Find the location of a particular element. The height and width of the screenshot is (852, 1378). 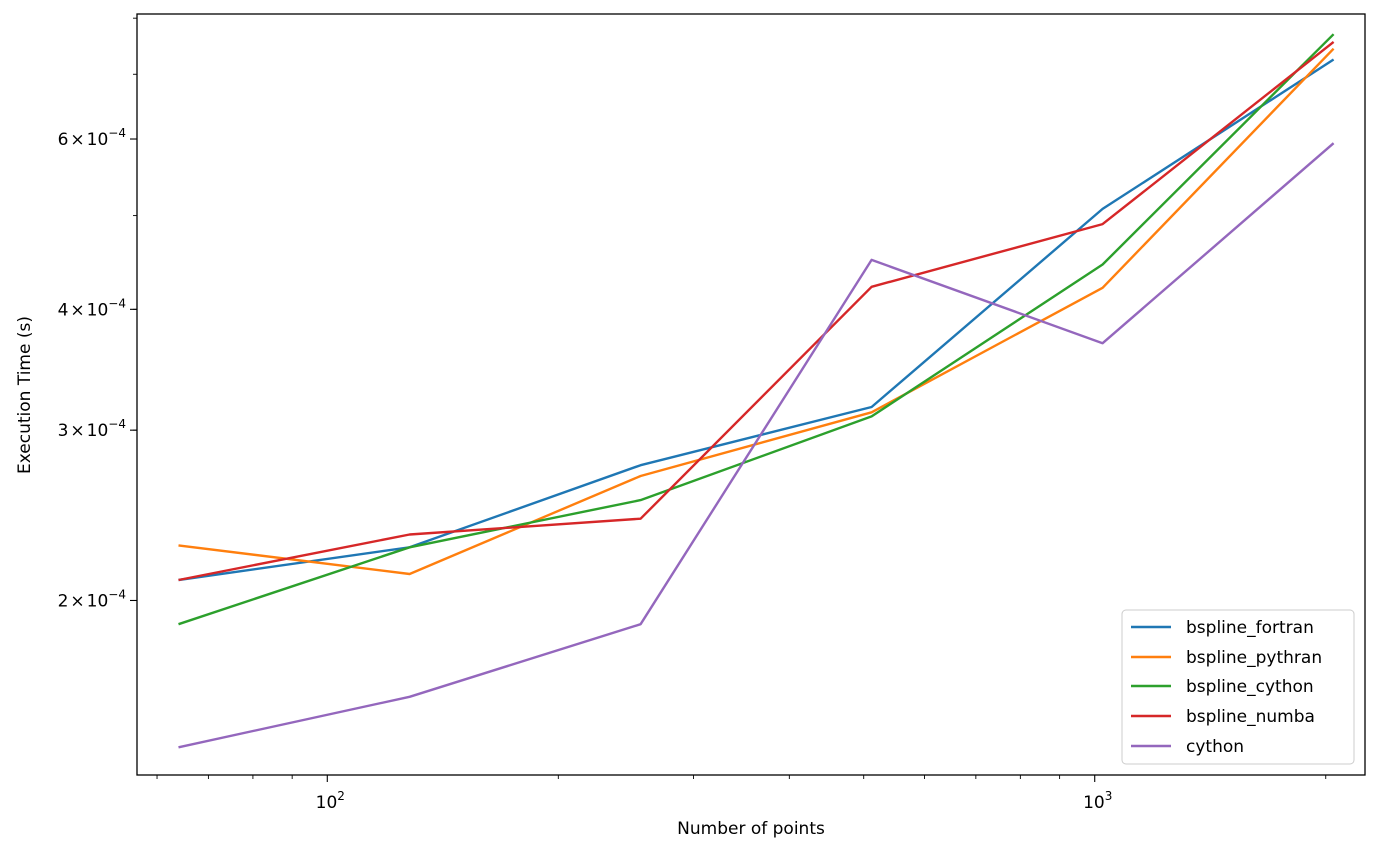

y-axis-title: Execution Time (s) is located at coordinates (25, 395).